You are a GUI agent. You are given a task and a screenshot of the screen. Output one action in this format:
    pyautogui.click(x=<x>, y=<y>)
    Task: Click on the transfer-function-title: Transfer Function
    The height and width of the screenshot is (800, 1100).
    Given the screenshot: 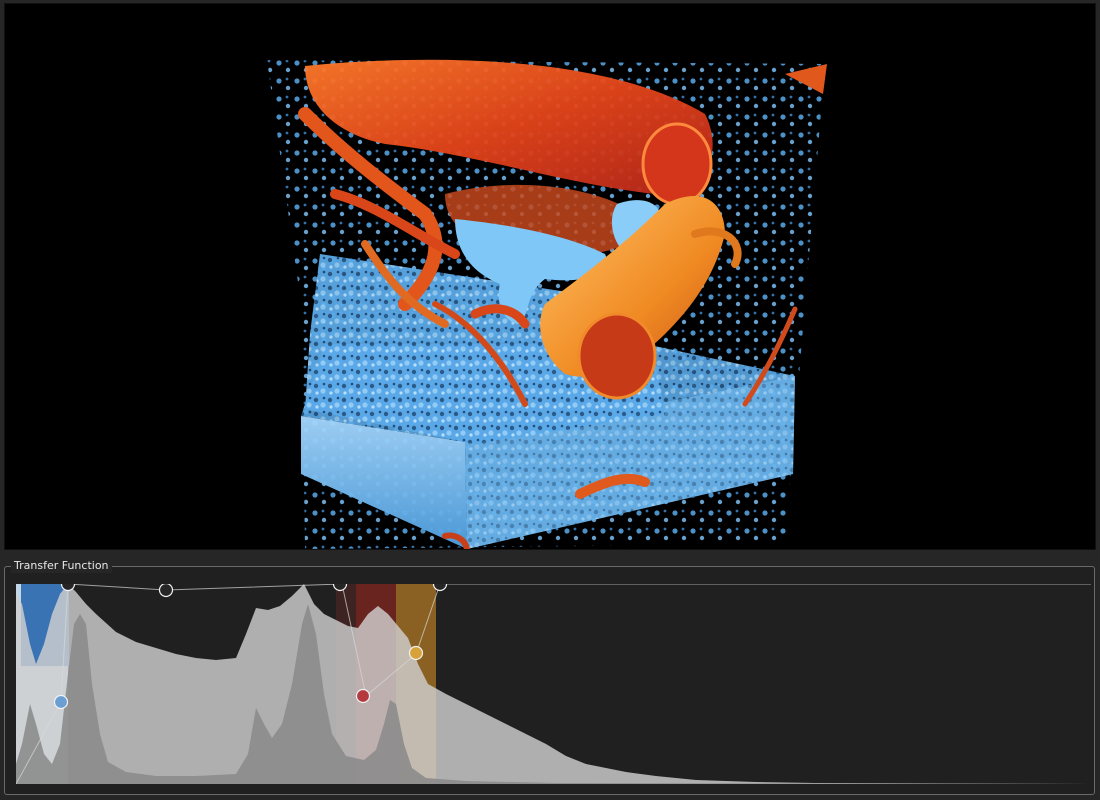 What is the action you would take?
    pyautogui.click(x=61, y=566)
    